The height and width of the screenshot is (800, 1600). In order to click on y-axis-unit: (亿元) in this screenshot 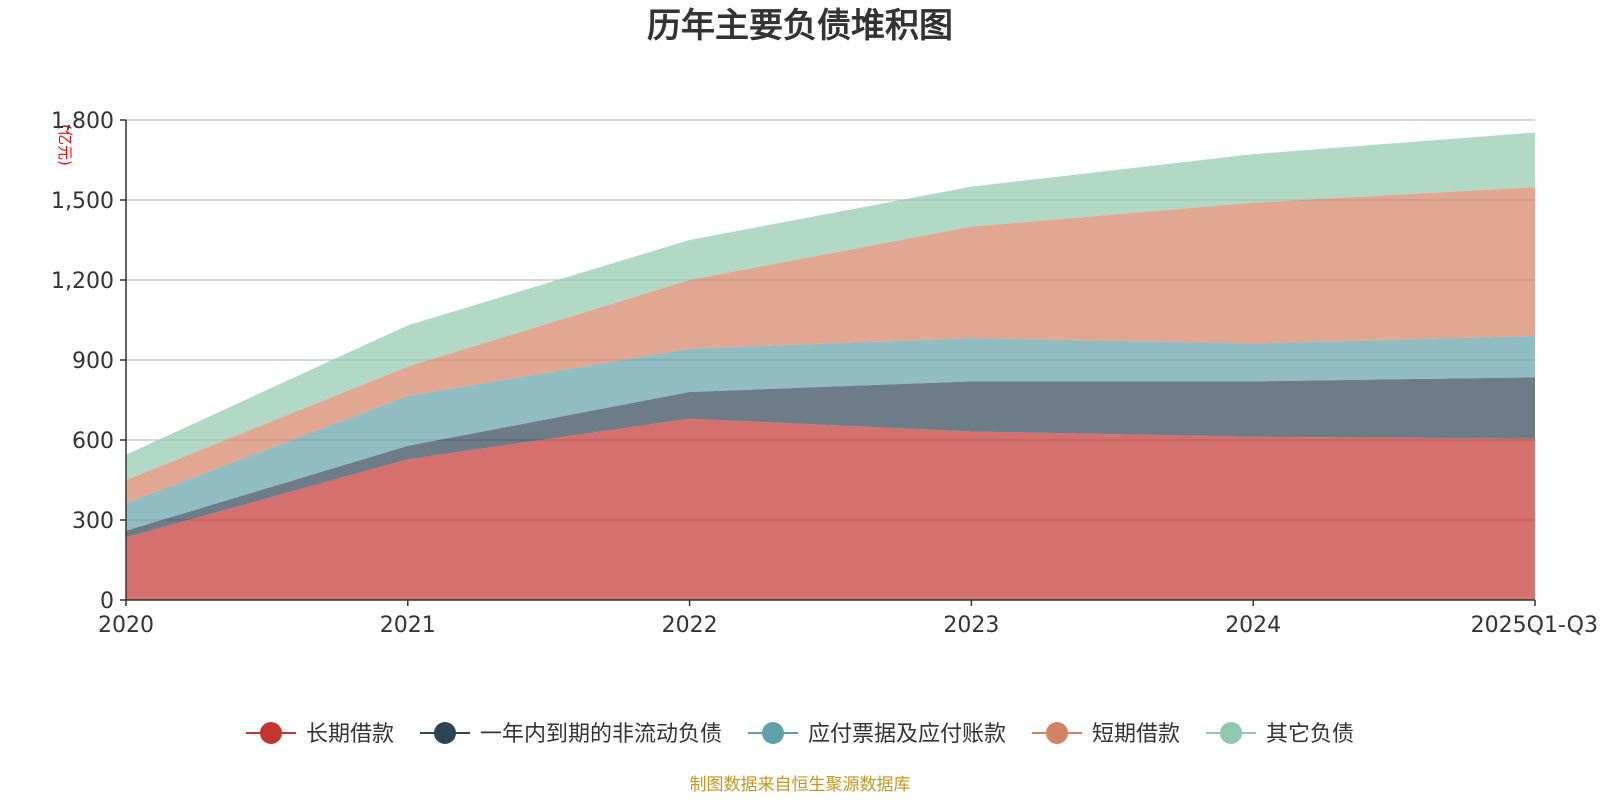, I will do `click(65, 145)`.